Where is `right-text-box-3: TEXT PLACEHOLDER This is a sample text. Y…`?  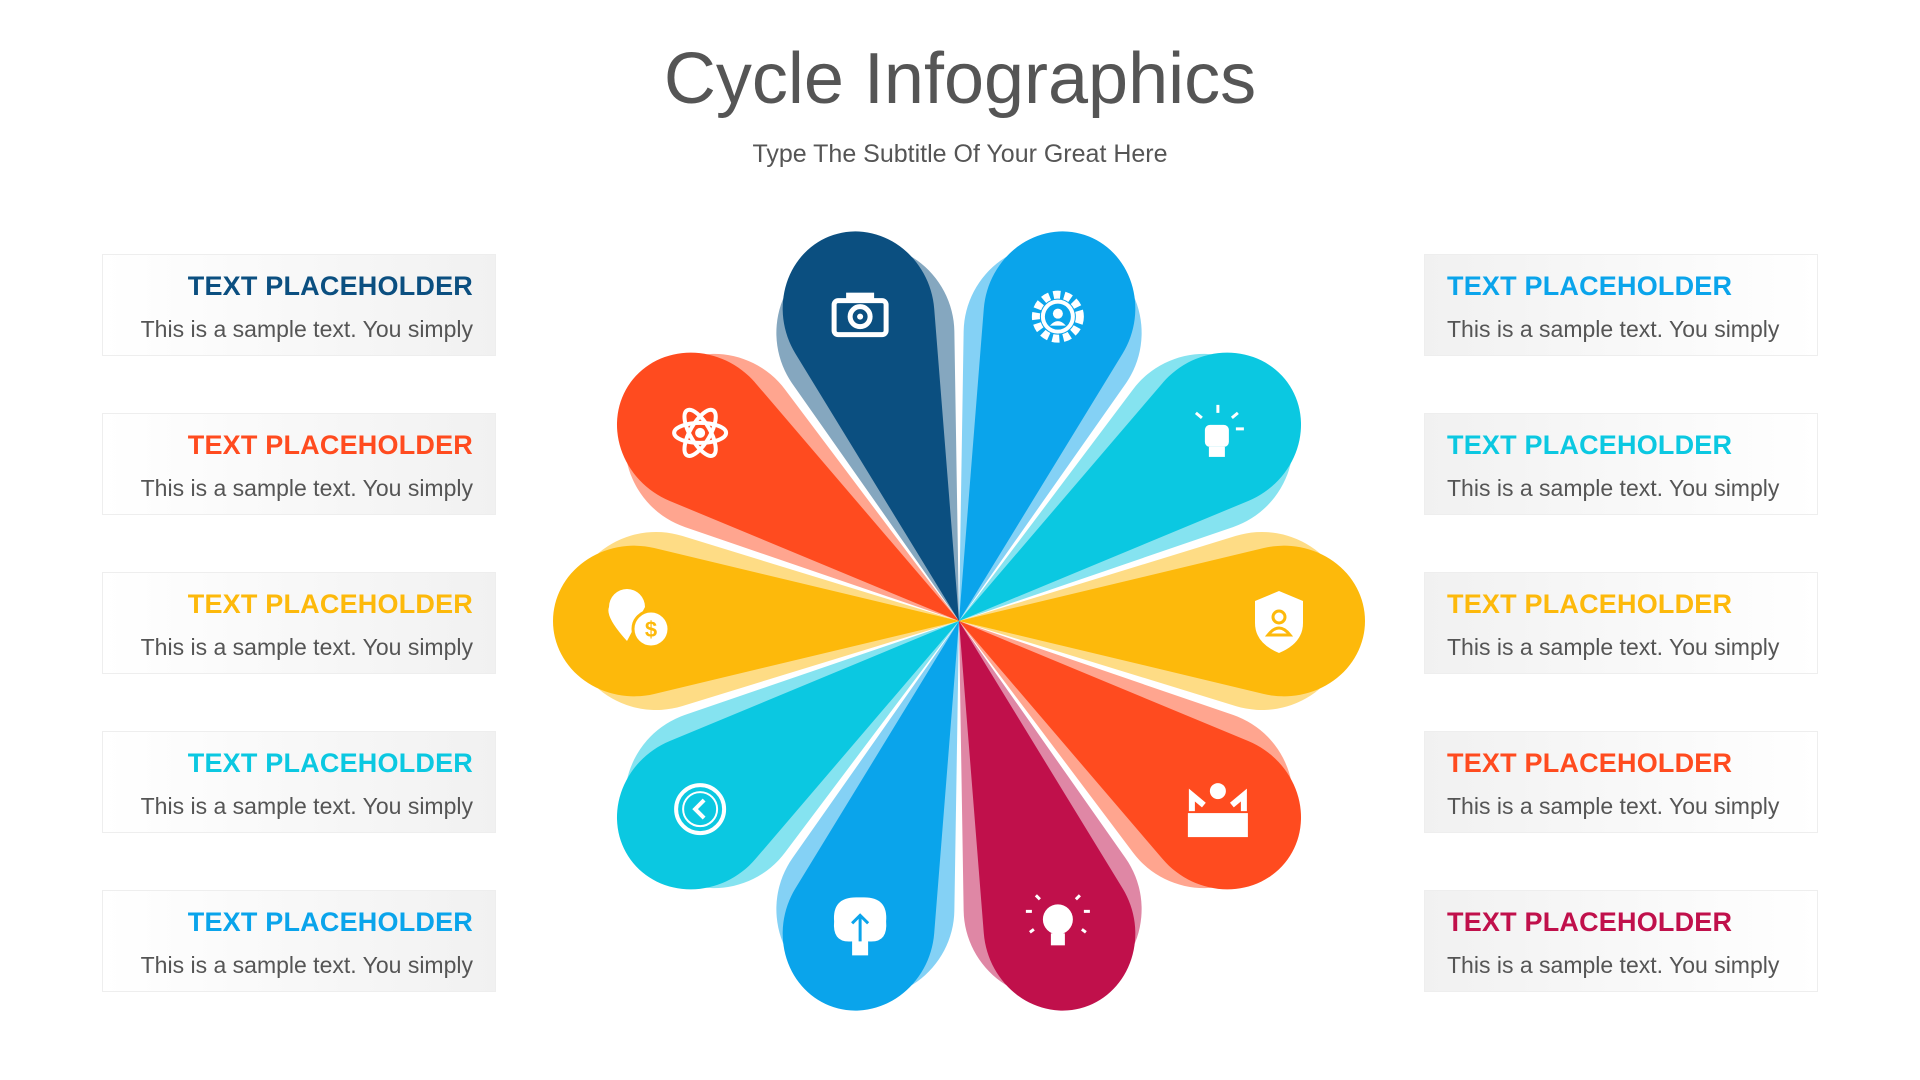
right-text-box-3: TEXT PLACEHOLDER This is a sample text. Y… is located at coordinates (1621, 623).